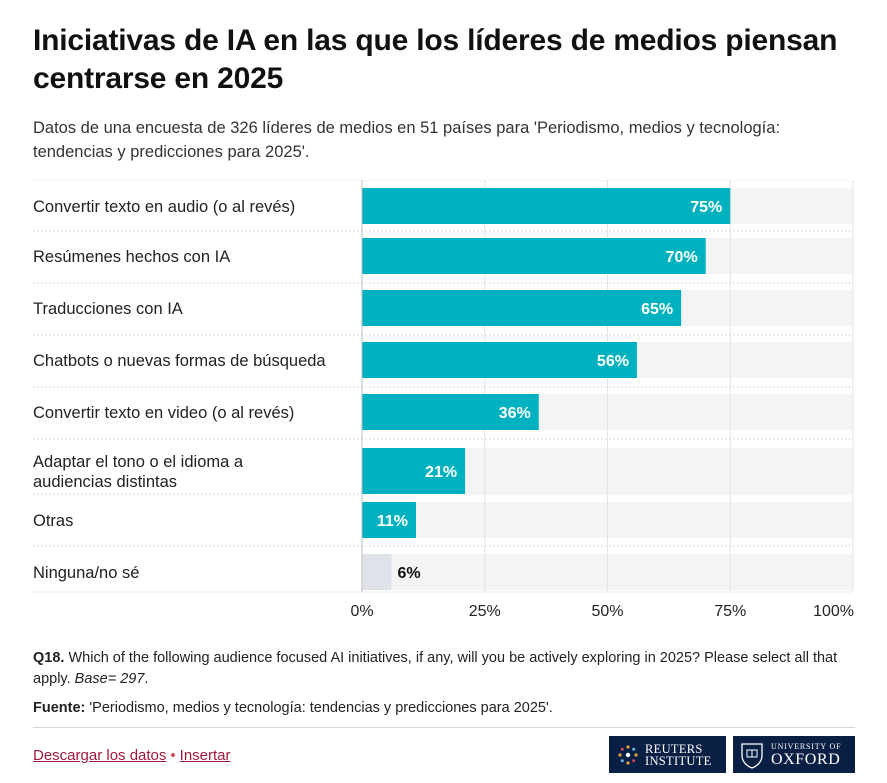 This screenshot has height=783, width=887. I want to click on reuters-line2: INSTITUTE, so click(678, 760).